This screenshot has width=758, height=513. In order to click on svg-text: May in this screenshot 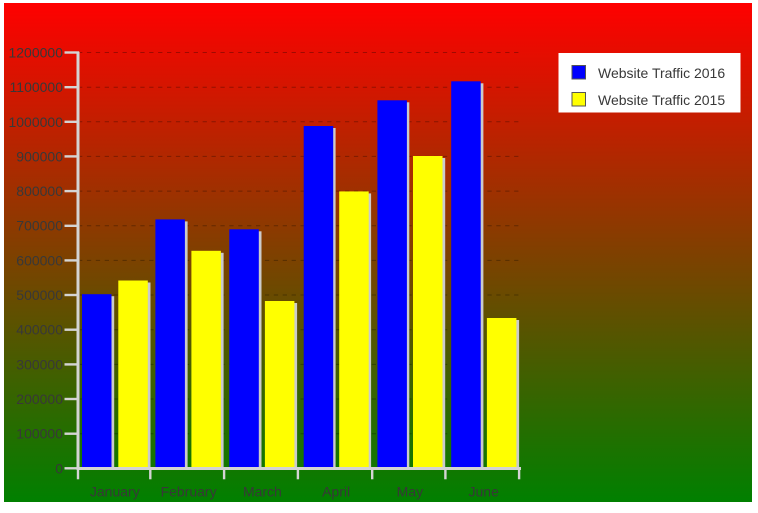, I will do `click(410, 491)`.